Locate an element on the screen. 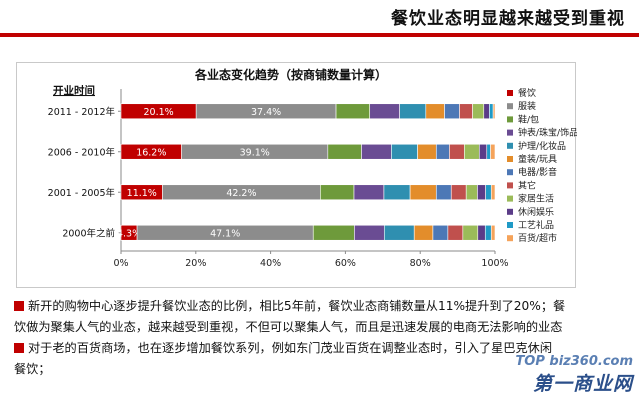  data-label: 47.1% is located at coordinates (225, 233).